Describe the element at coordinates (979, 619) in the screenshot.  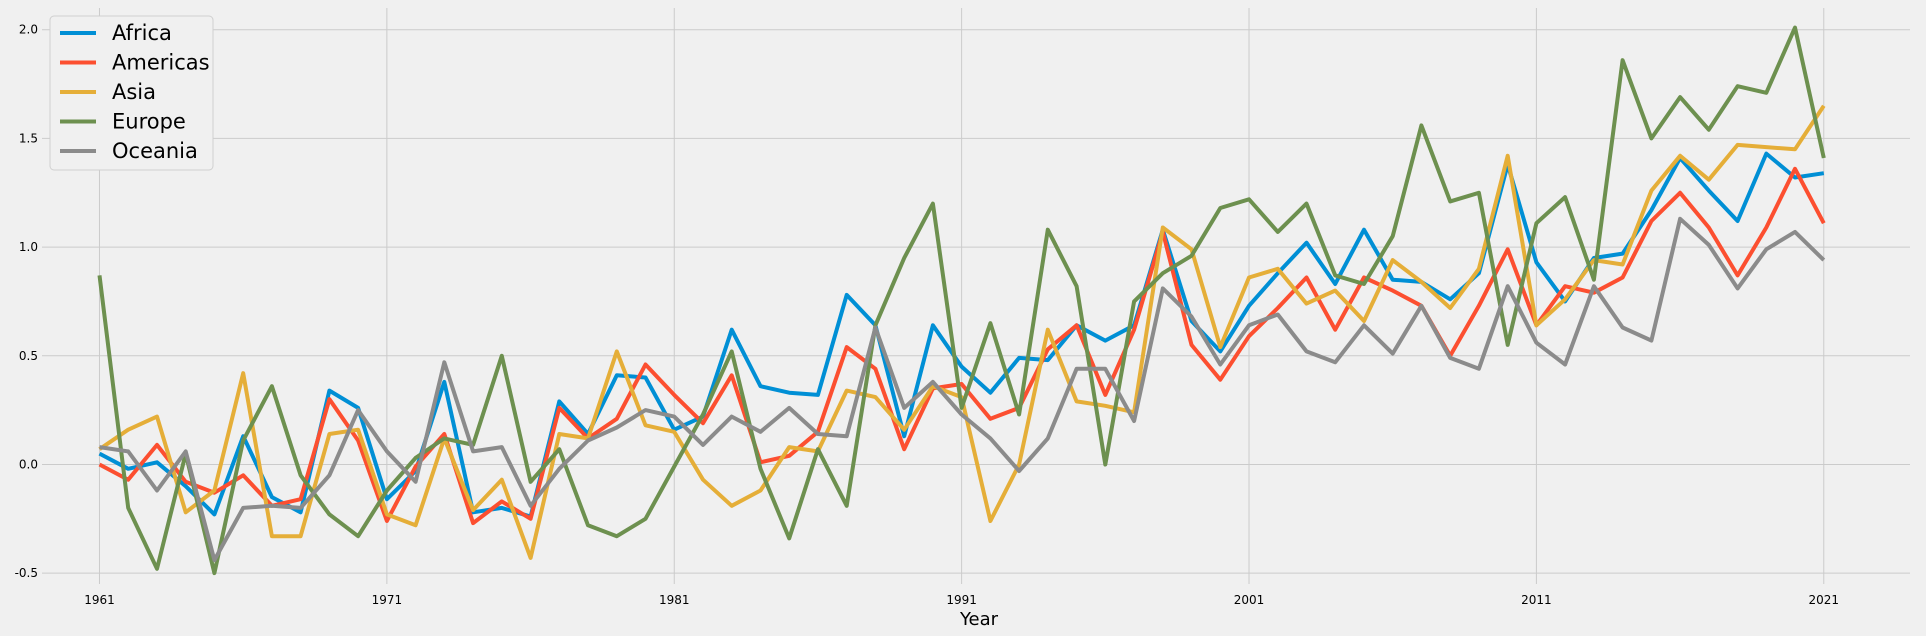
I see `x-axis-label: Year` at that location.